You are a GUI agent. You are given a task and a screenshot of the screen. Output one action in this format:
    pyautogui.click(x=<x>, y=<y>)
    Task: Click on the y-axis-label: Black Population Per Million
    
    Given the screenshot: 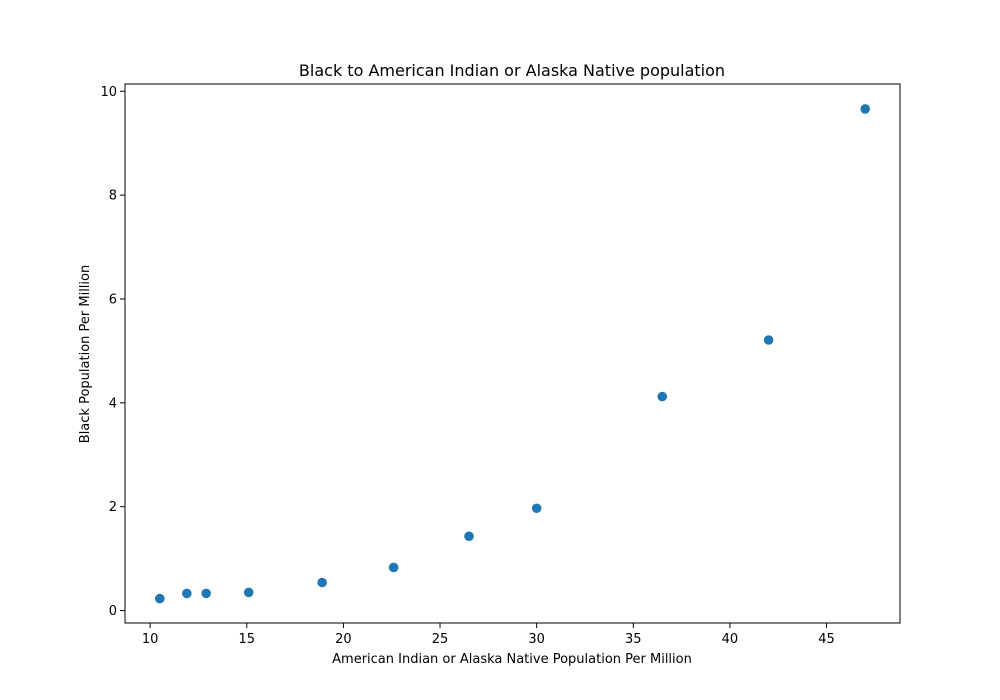 What is the action you would take?
    pyautogui.click(x=85, y=354)
    